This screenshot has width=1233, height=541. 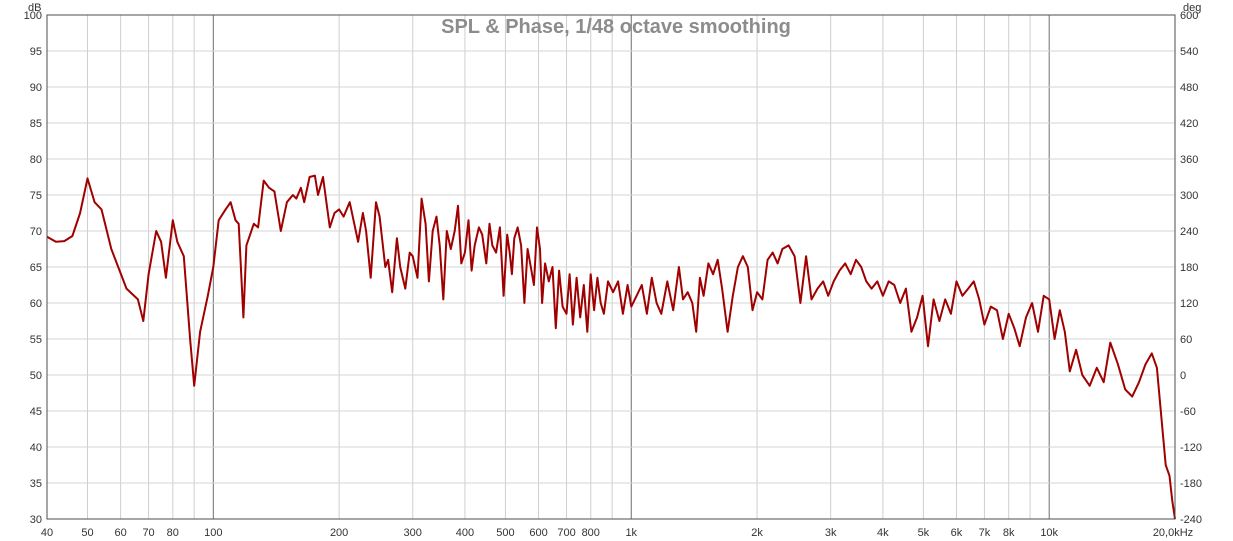 What do you see at coordinates (1192, 8) in the screenshot?
I see `y-axis-right-unit: deg` at bounding box center [1192, 8].